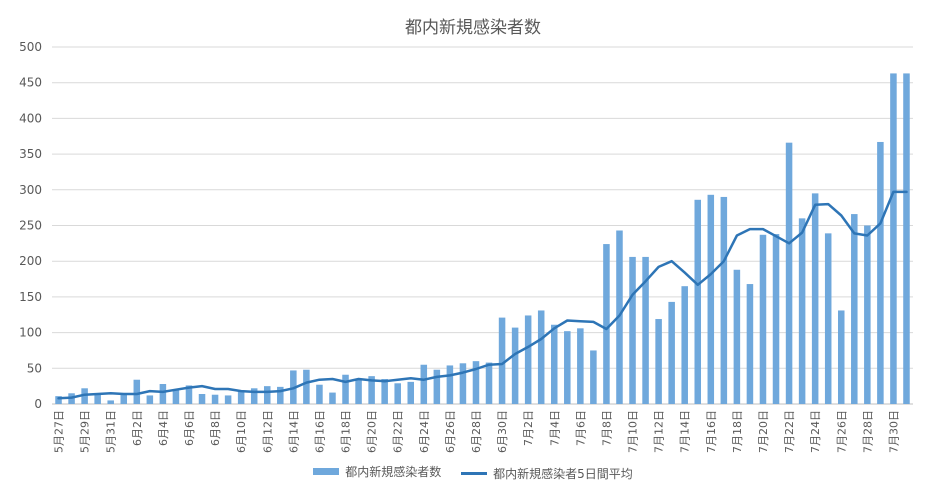 Image resolution: width=946 pixels, height=496 pixels. What do you see at coordinates (528, 428) in the screenshot?
I see `x-tick-label: 7月2日` at bounding box center [528, 428].